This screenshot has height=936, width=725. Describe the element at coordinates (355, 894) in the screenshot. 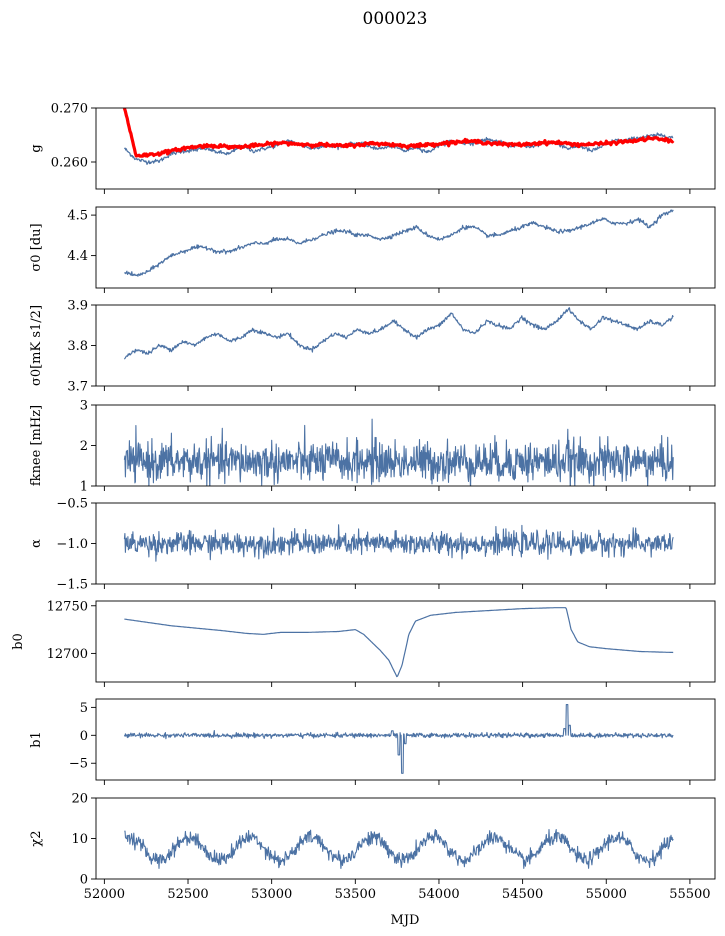

I see `x-tick-label: 53500` at that location.